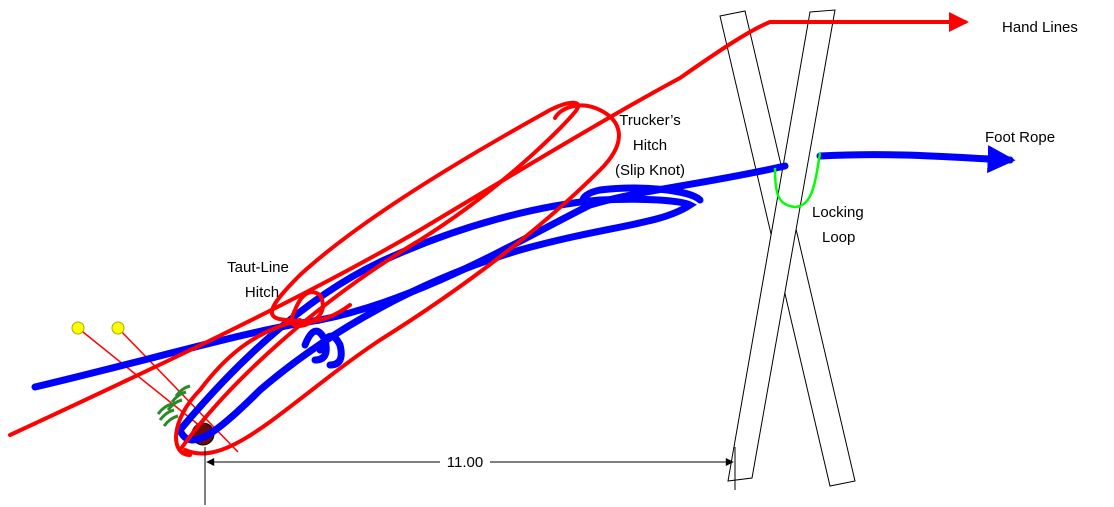  What do you see at coordinates (155, 387) in the screenshot?
I see `stakes` at bounding box center [155, 387].